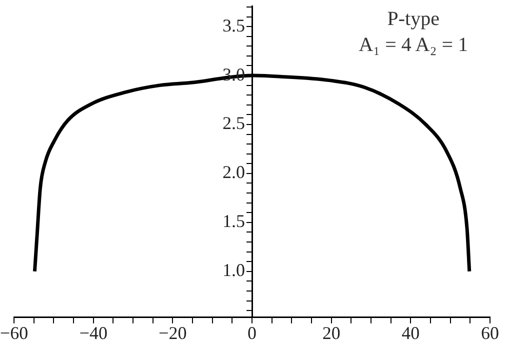 This screenshot has width=506, height=345. I want to click on annotation: P-type, so click(413, 19).